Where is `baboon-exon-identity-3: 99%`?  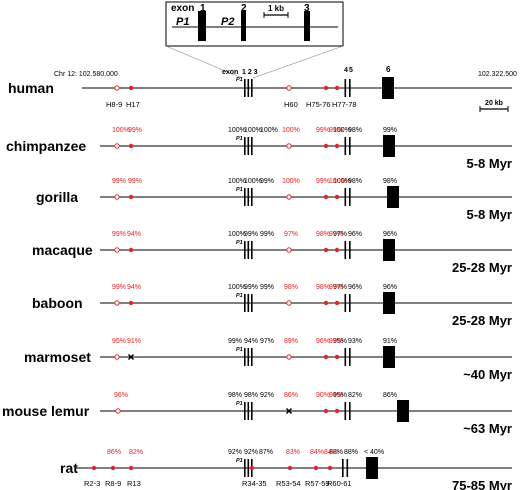
baboon-exon-identity-3: 99% is located at coordinates (267, 287).